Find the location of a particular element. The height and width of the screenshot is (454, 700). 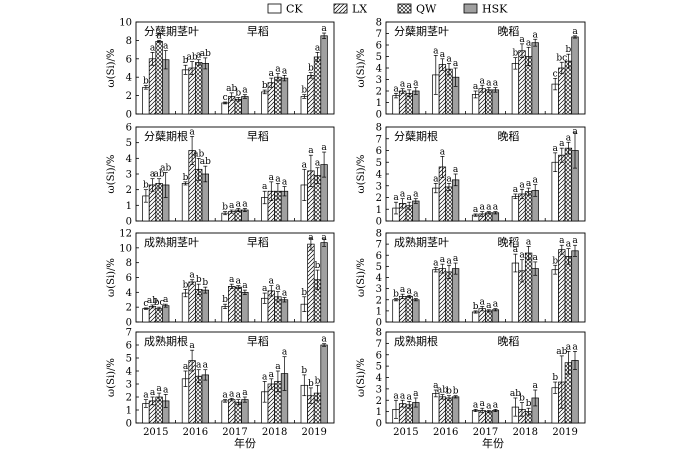

x-axis-title-left: 年份 is located at coordinates (245, 443).